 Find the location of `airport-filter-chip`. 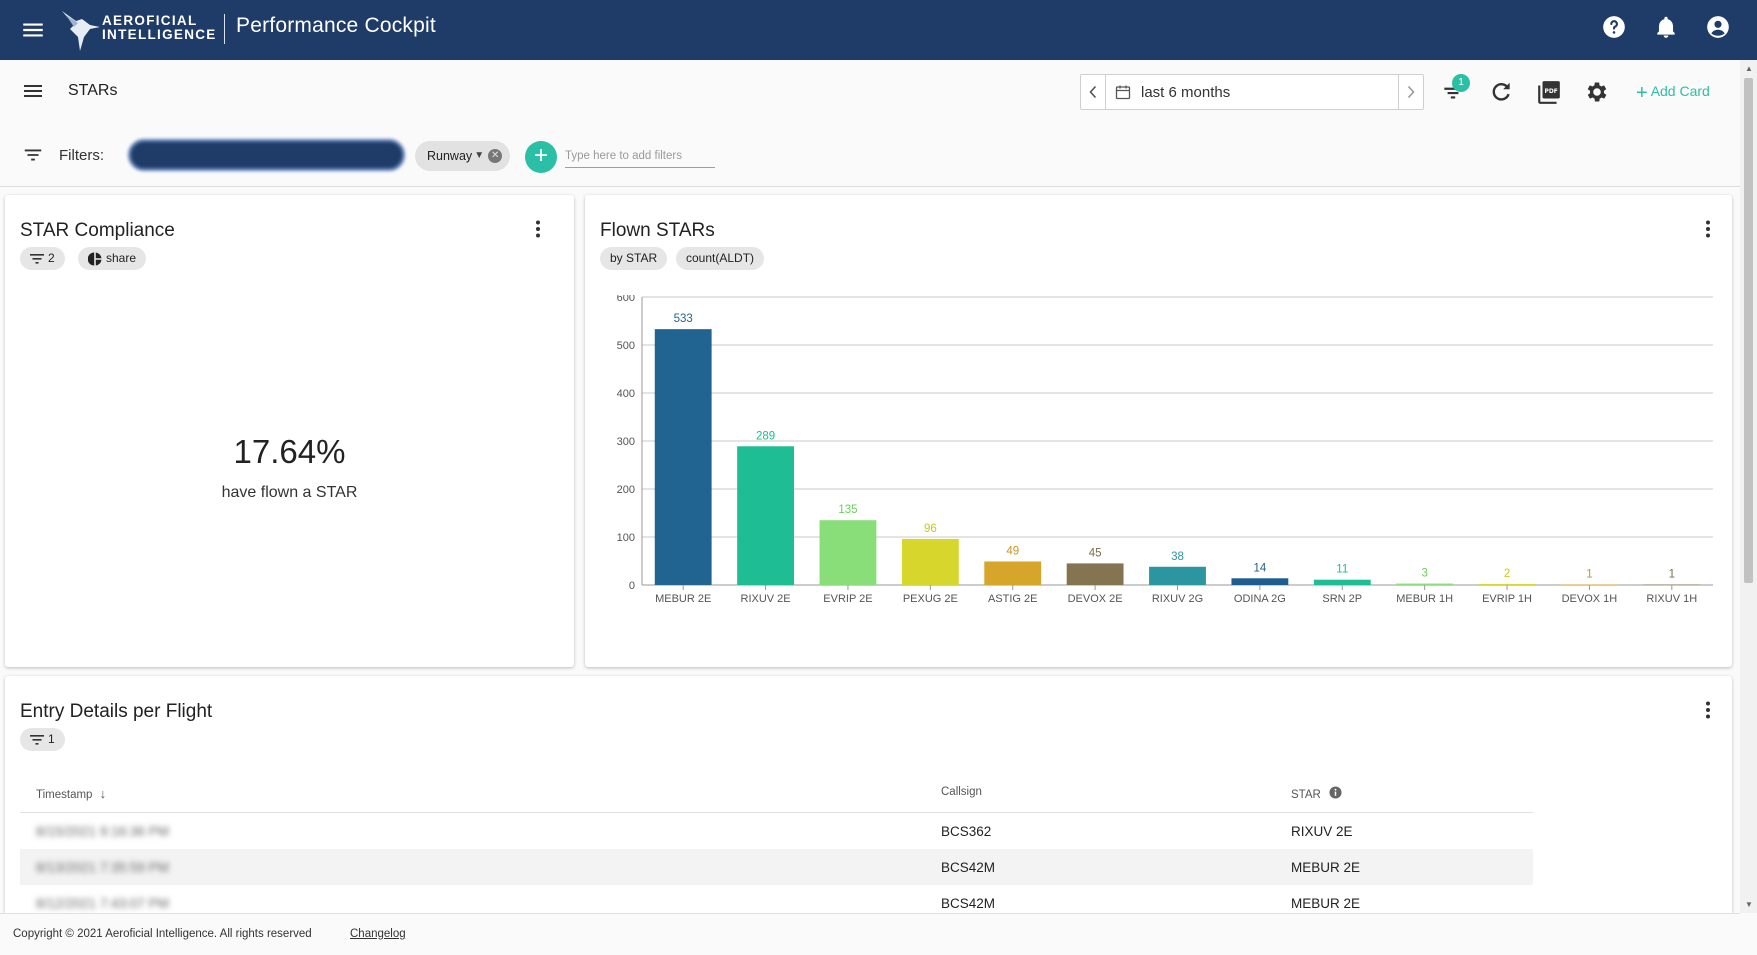

airport-filter-chip is located at coordinates (266, 155).